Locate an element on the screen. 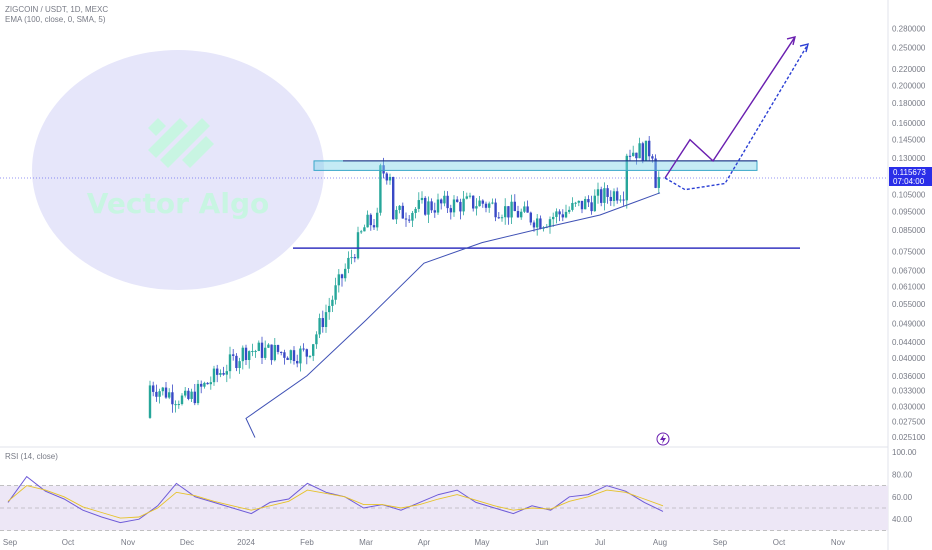 This screenshot has width=932, height=550. price-tick-label: 0.145000 is located at coordinates (909, 140).